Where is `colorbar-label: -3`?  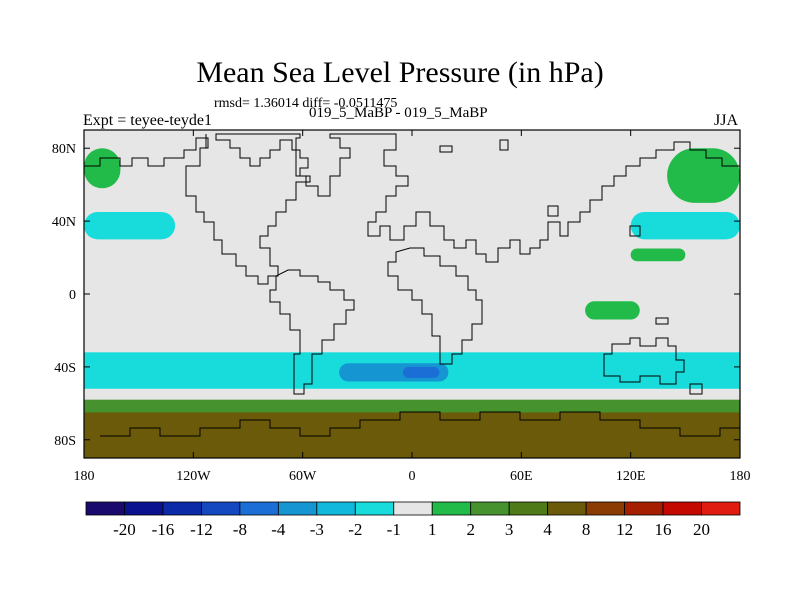 colorbar-label: -3 is located at coordinates (317, 529).